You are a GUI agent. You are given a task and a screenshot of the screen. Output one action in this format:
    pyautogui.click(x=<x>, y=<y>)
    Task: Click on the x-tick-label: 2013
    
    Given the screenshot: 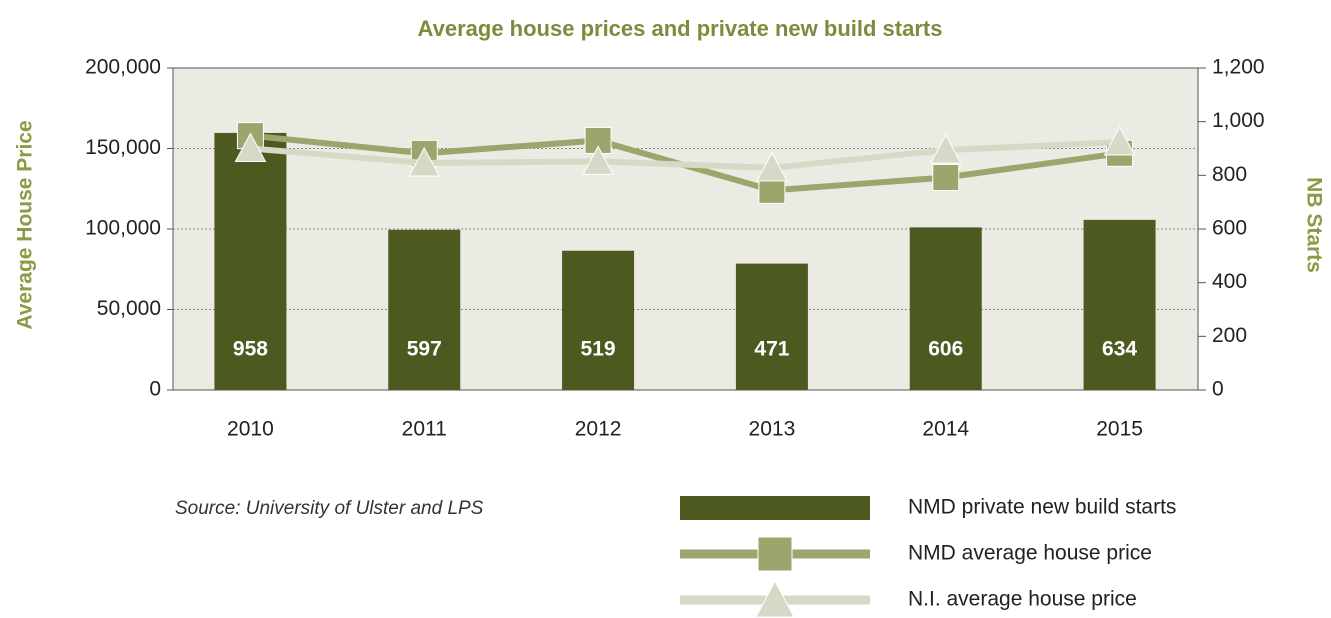 What is the action you would take?
    pyautogui.click(x=772, y=429)
    